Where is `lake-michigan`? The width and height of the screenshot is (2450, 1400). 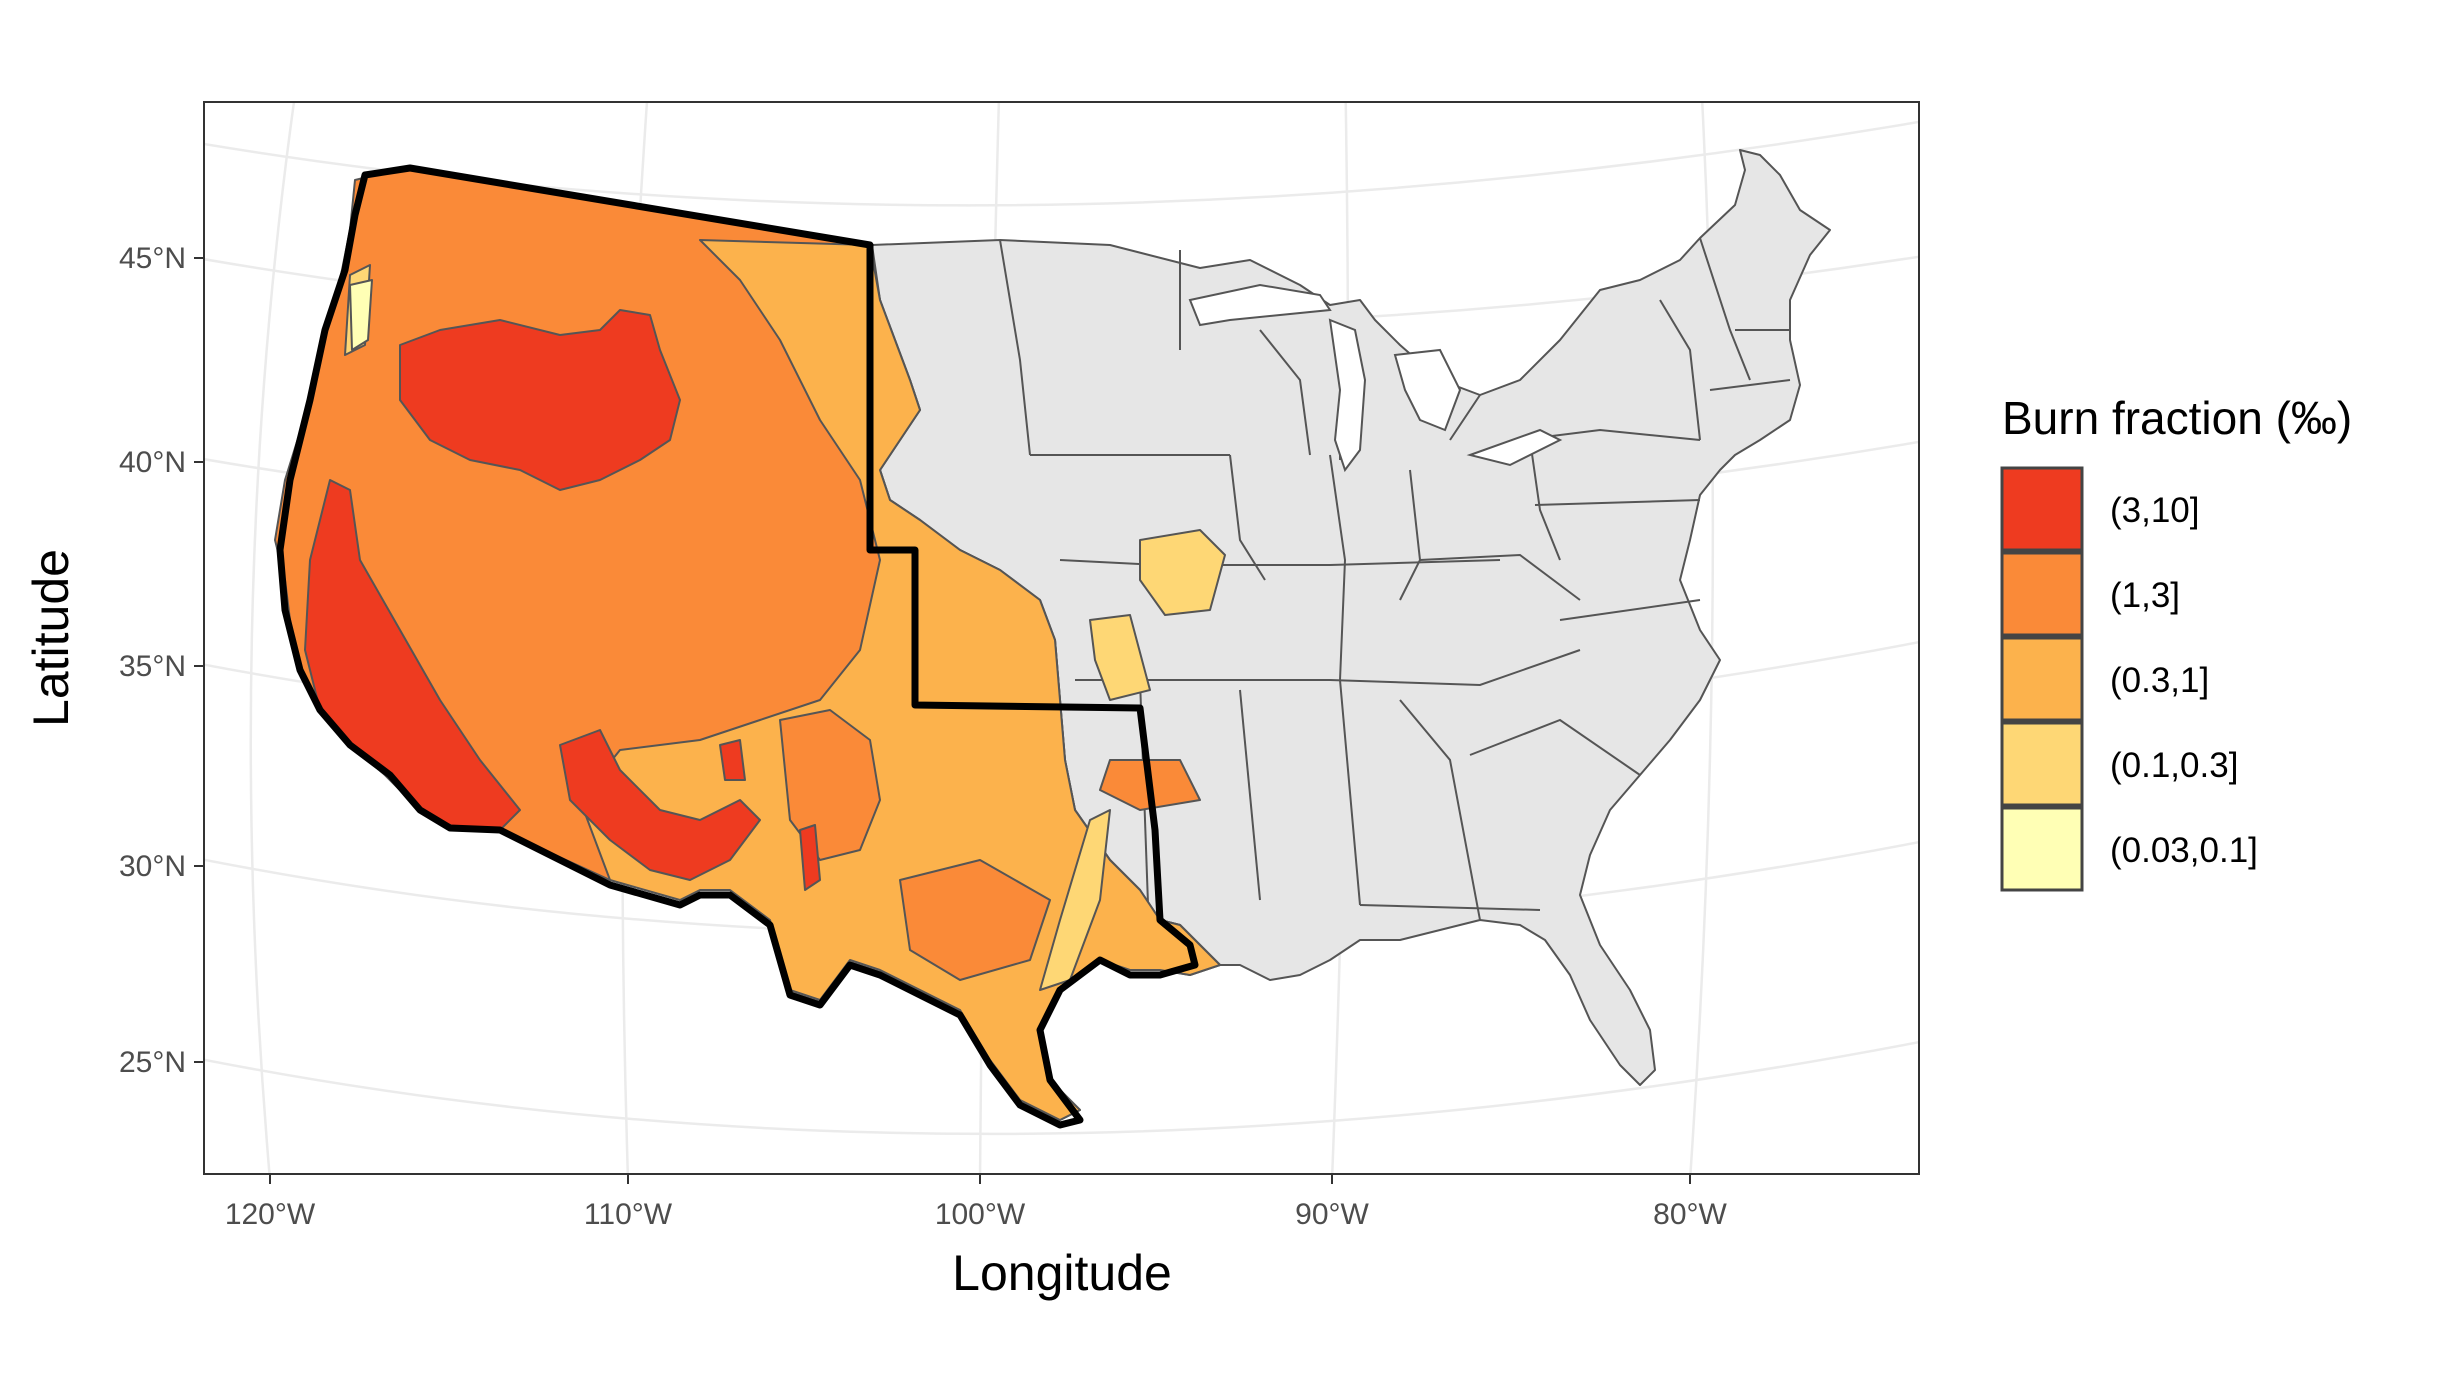 lake-michigan is located at coordinates (1347, 395).